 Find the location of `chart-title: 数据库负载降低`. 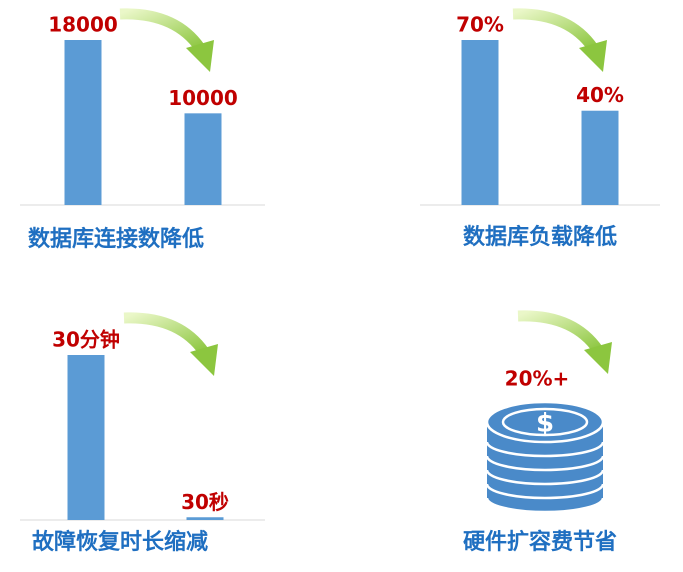

chart-title: 数据库负载降低 is located at coordinates (540, 237).